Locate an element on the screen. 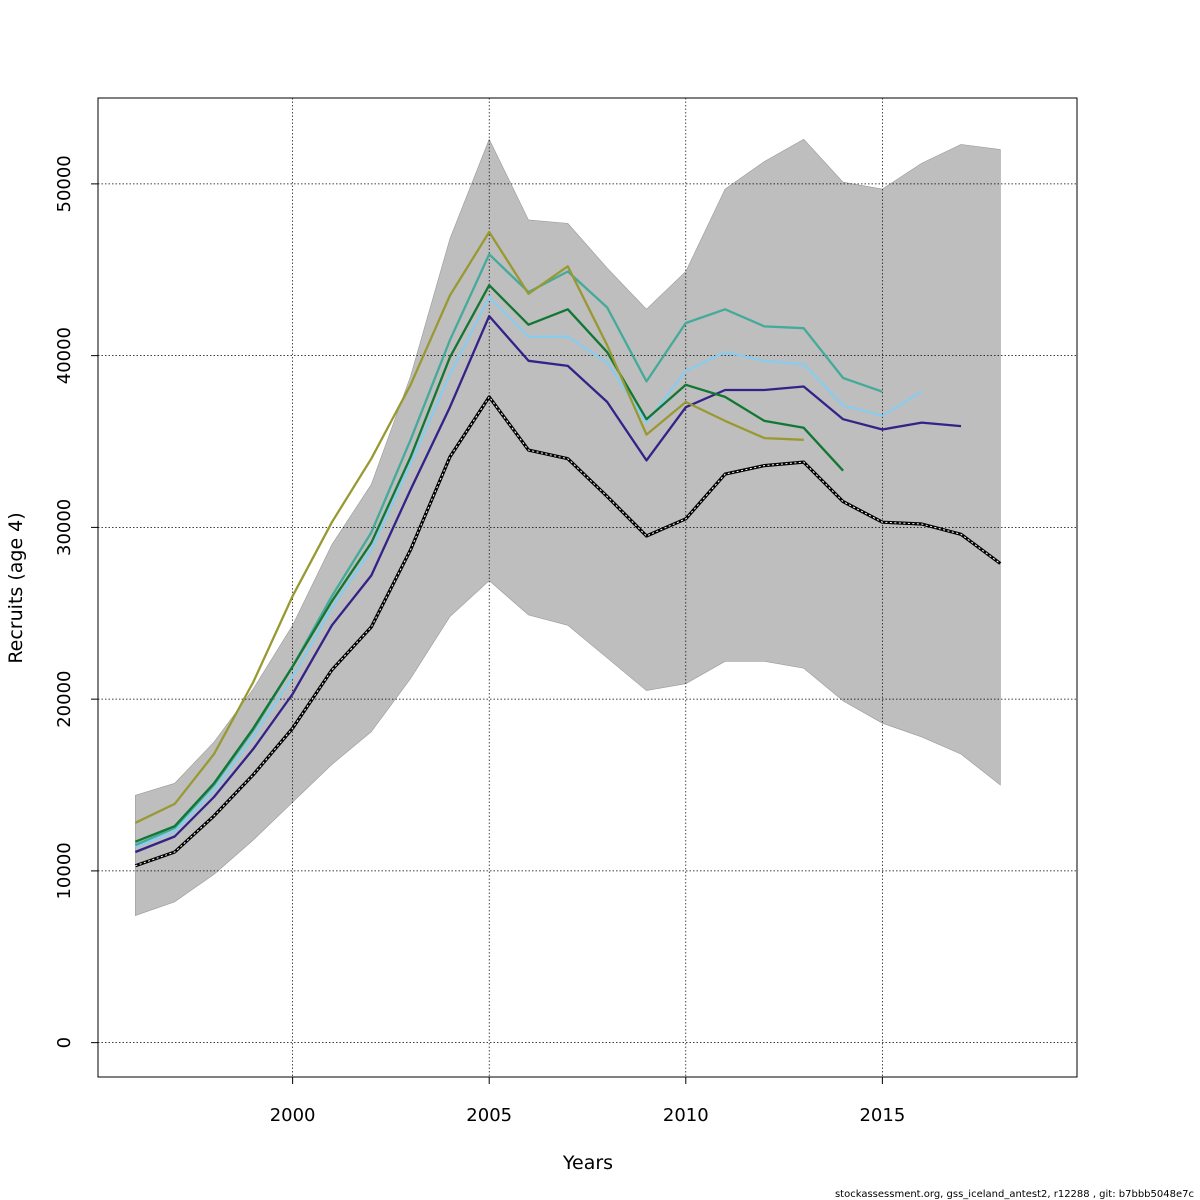 This screenshot has width=1200, height=1200. x-tick-label: 2005 is located at coordinates (489, 1115).